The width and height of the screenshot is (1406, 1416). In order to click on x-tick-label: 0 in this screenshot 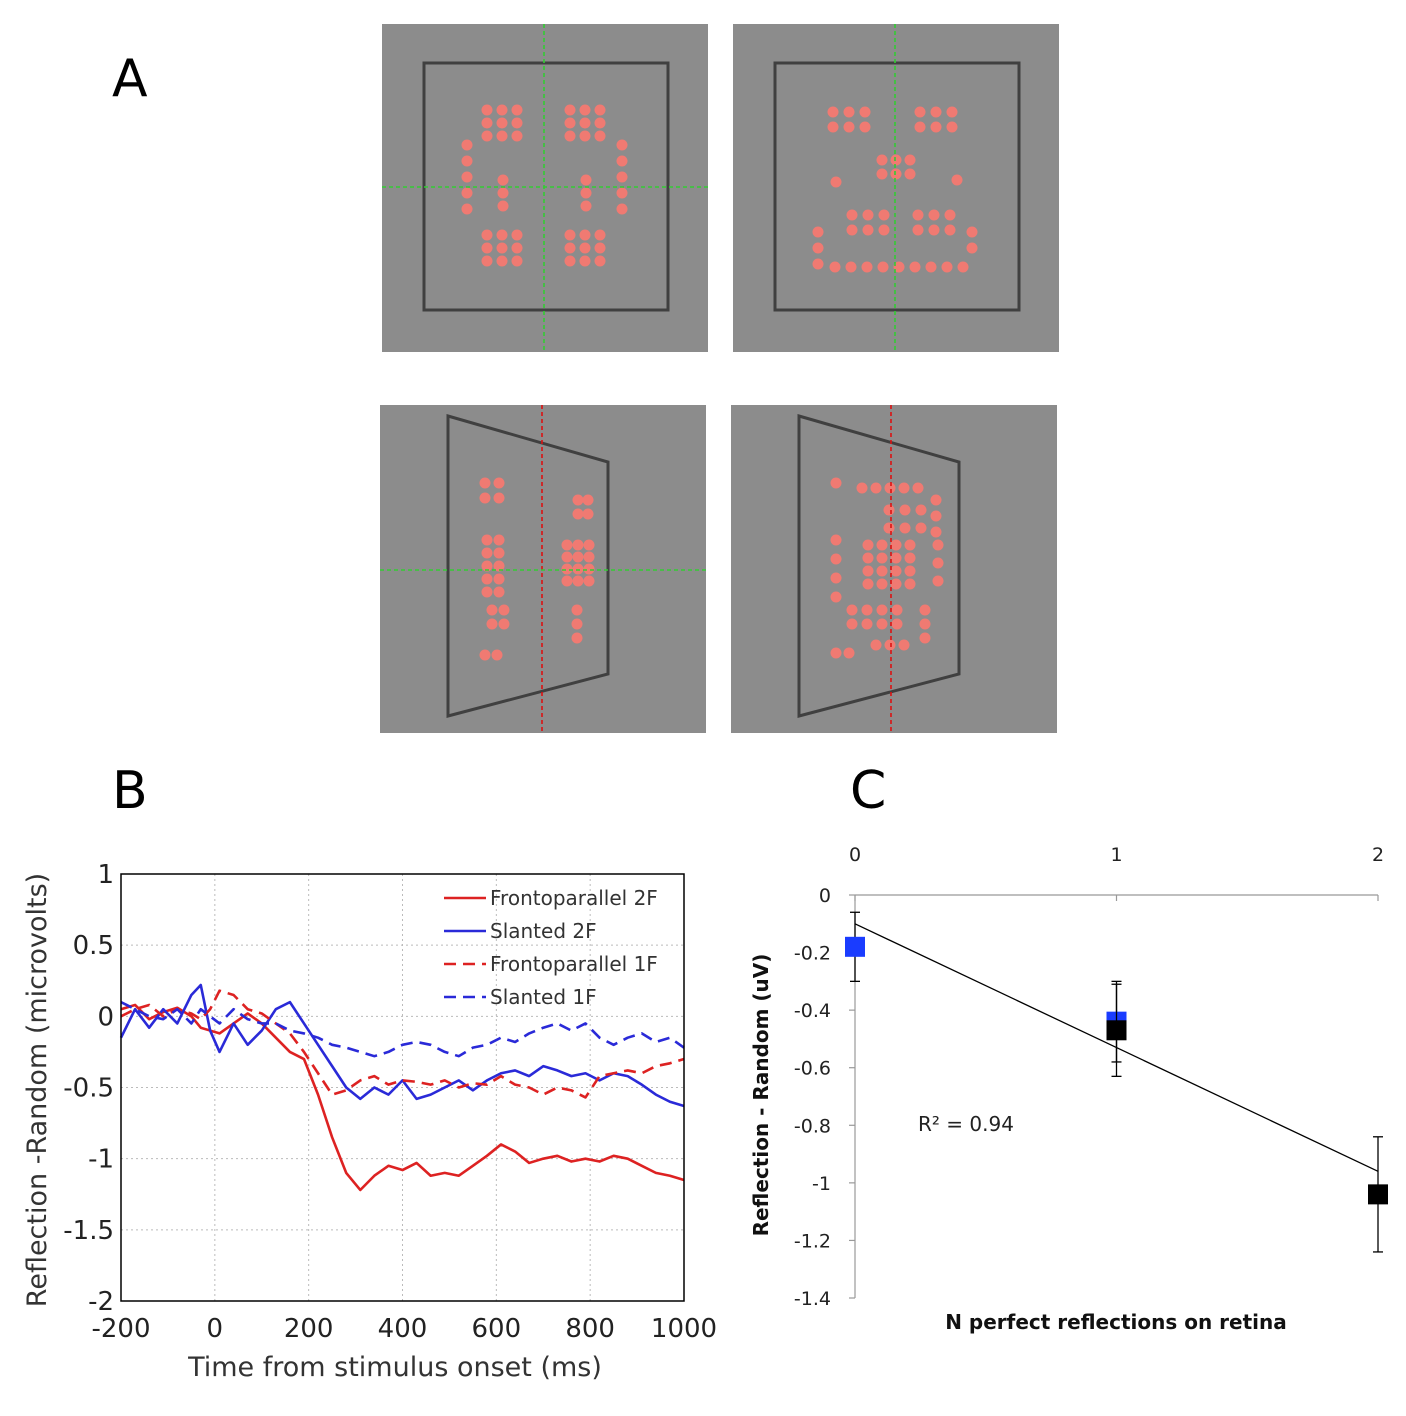, I will do `click(855, 855)`.